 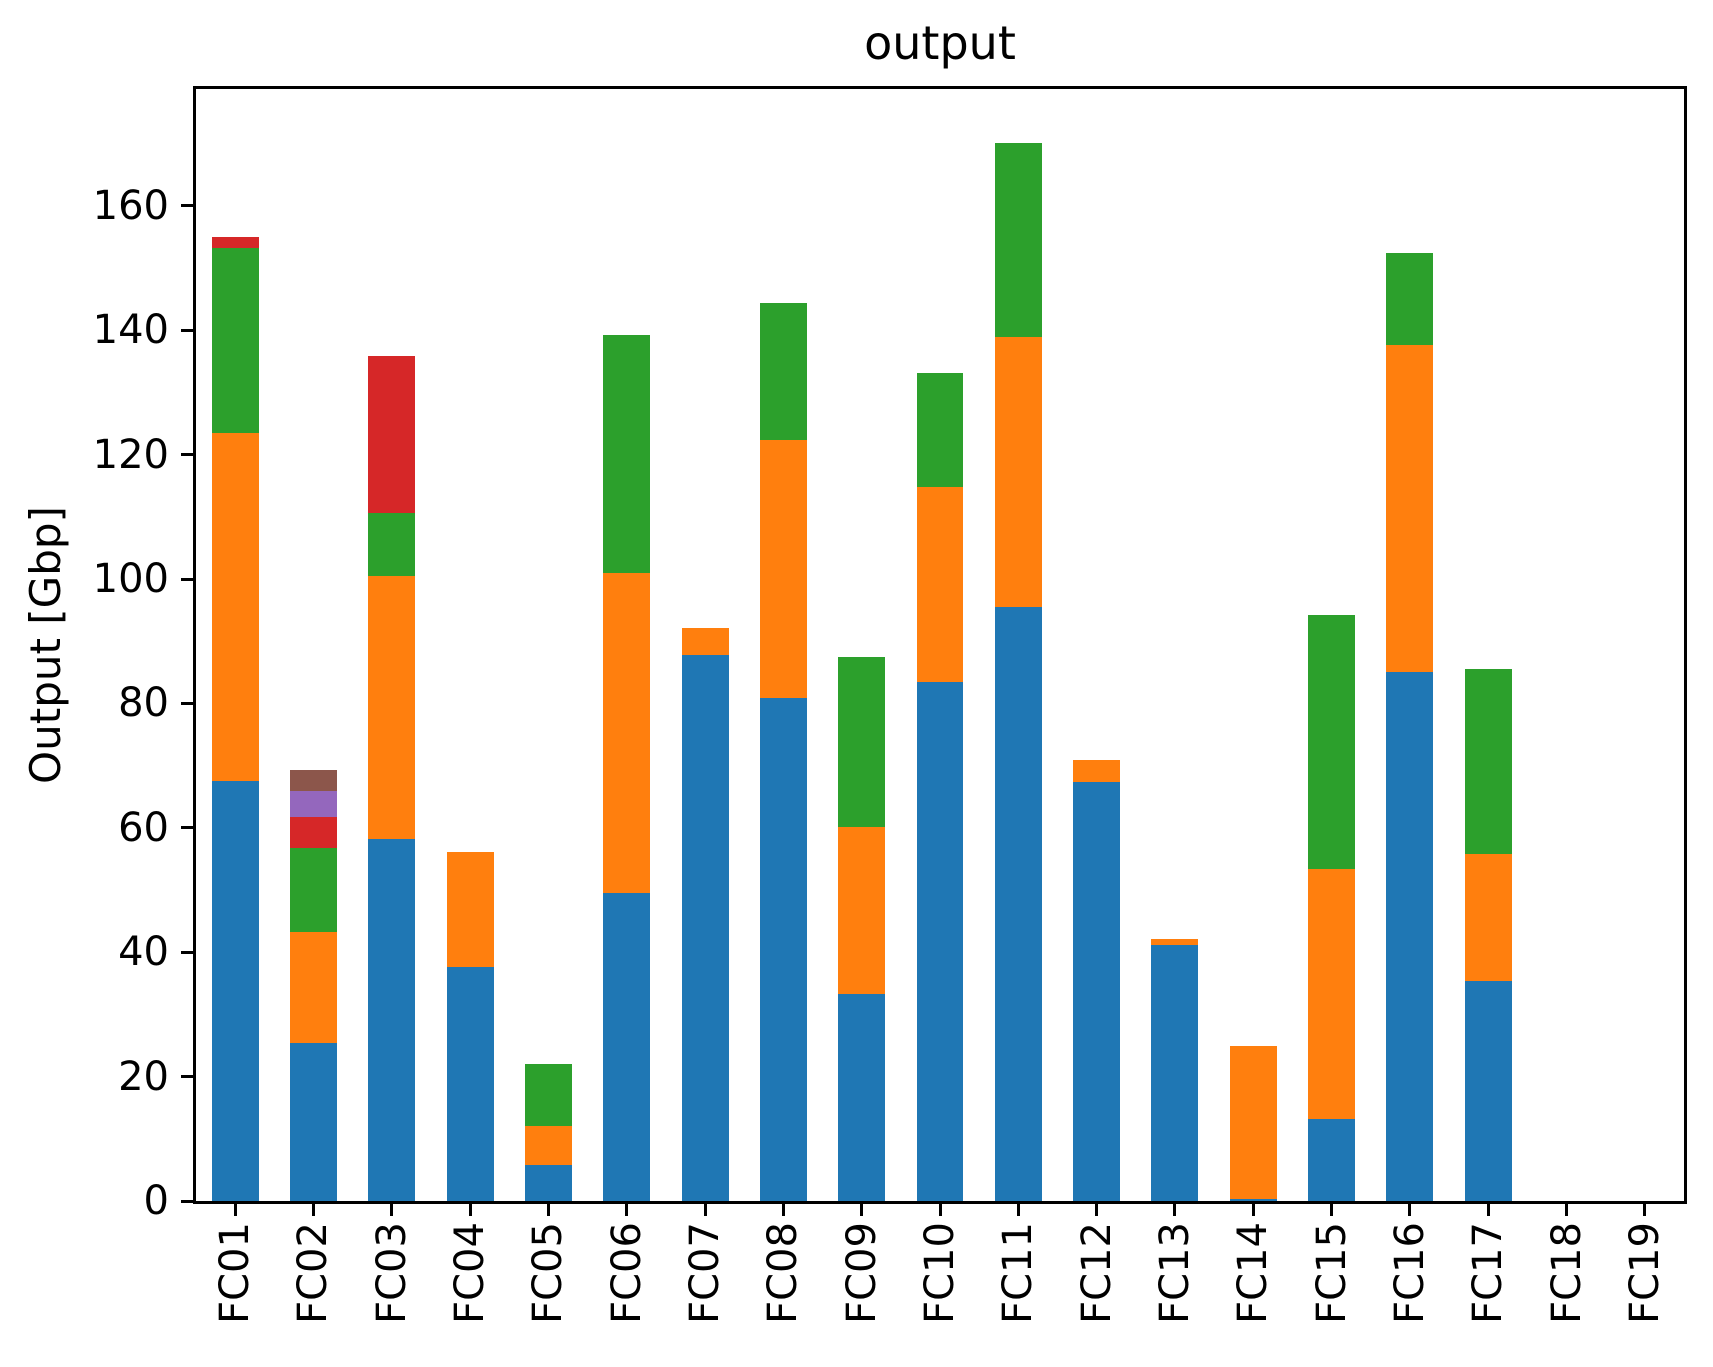 What do you see at coordinates (940, 1273) in the screenshot?
I see `x-tick-label: FC10` at bounding box center [940, 1273].